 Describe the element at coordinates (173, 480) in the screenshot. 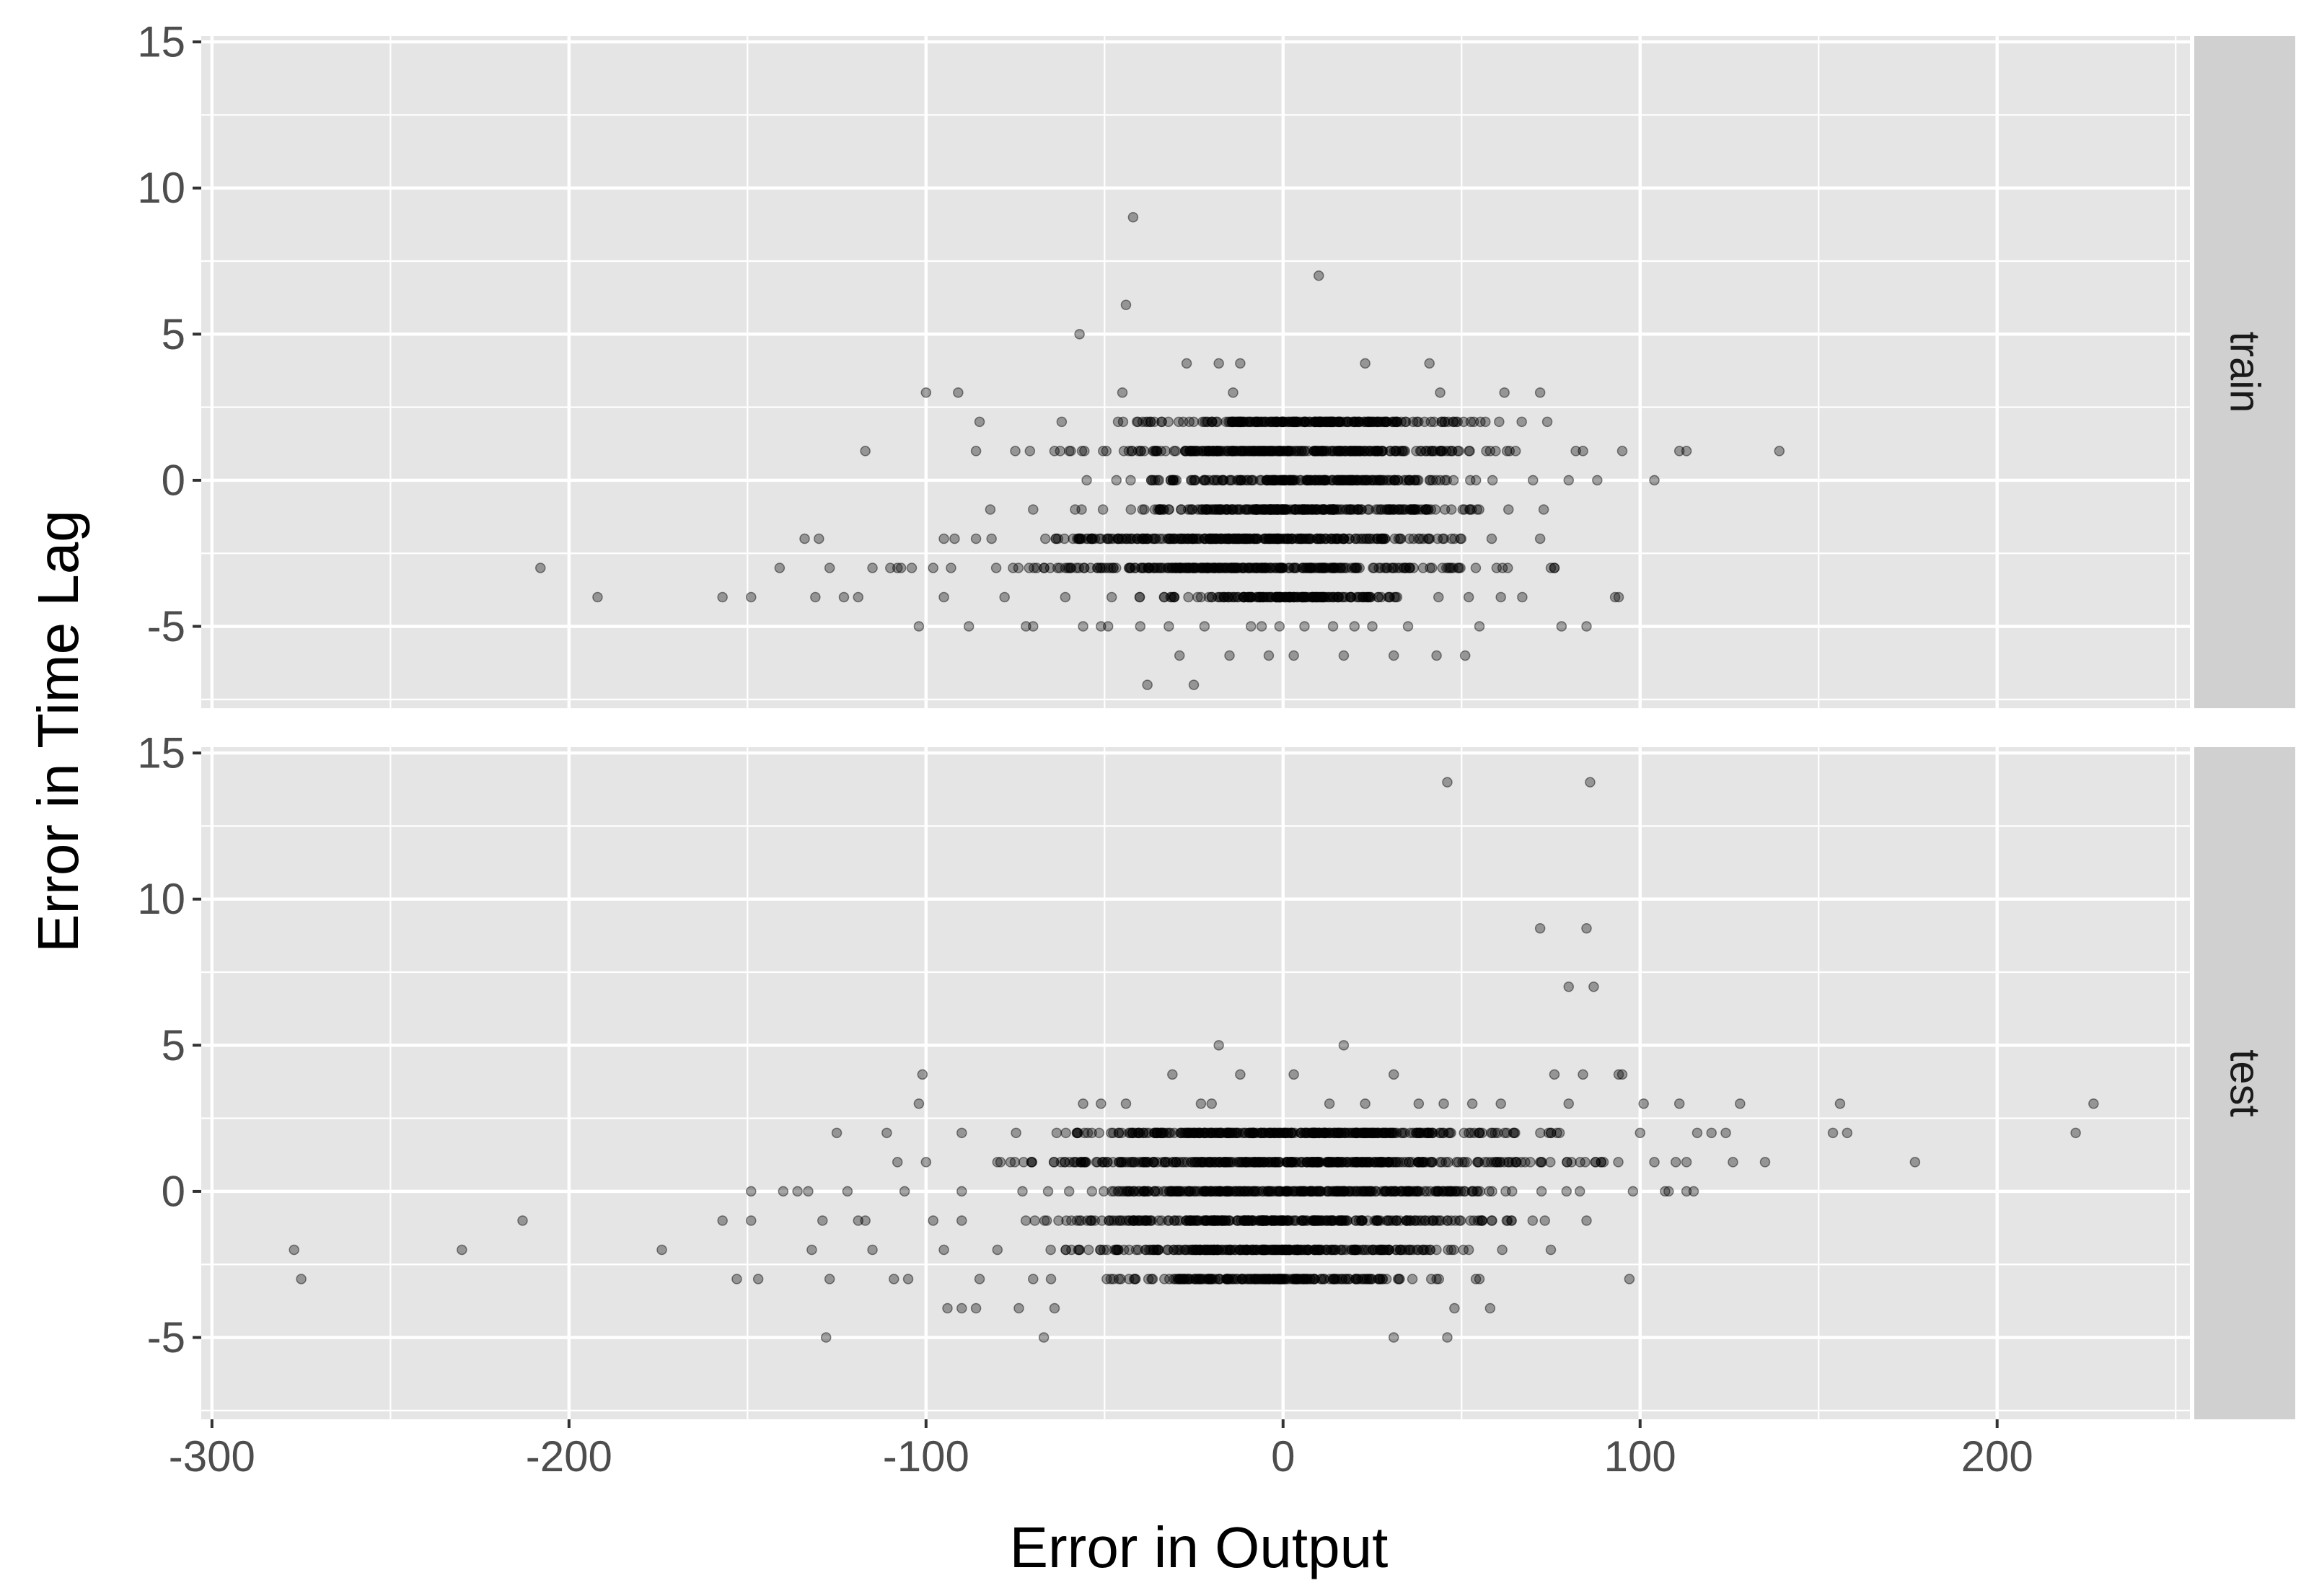

I see `y-tick-label: 0` at that location.